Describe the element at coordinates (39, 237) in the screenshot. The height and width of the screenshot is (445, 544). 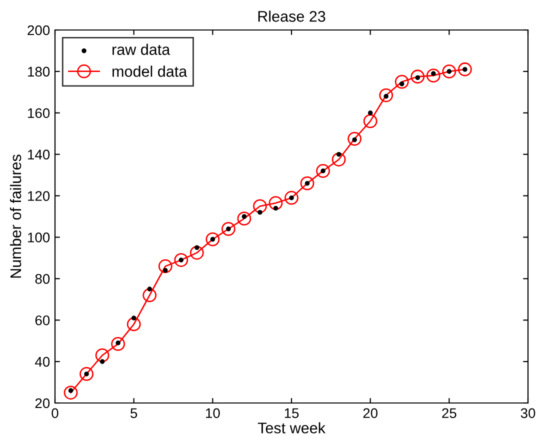
I see `y-tick-label: 100` at that location.